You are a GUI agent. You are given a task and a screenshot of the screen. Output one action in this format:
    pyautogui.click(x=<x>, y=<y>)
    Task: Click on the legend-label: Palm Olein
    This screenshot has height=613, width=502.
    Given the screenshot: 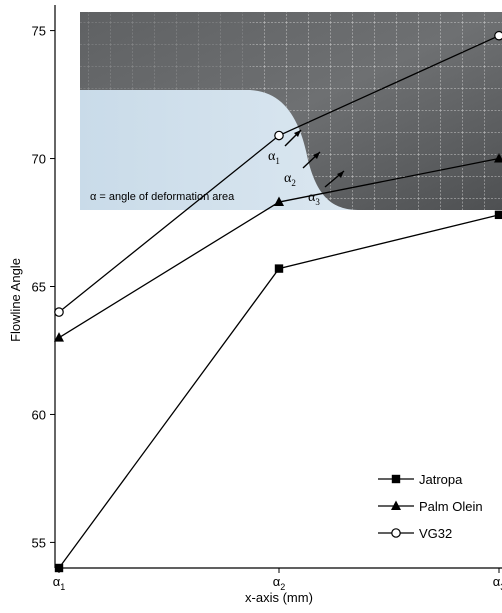 What is the action you would take?
    pyautogui.click(x=451, y=506)
    